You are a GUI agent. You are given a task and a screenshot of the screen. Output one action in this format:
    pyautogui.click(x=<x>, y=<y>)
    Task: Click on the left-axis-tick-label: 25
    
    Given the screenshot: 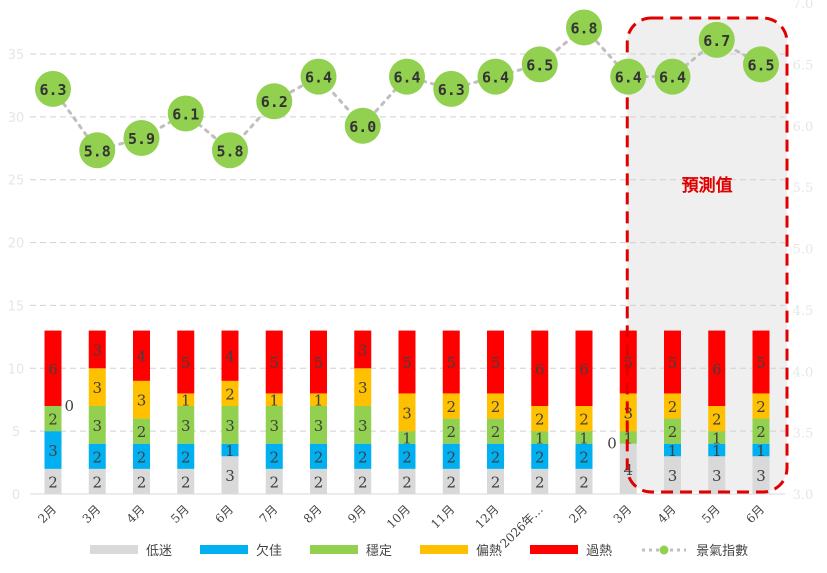 What is the action you would take?
    pyautogui.click(x=16, y=181)
    